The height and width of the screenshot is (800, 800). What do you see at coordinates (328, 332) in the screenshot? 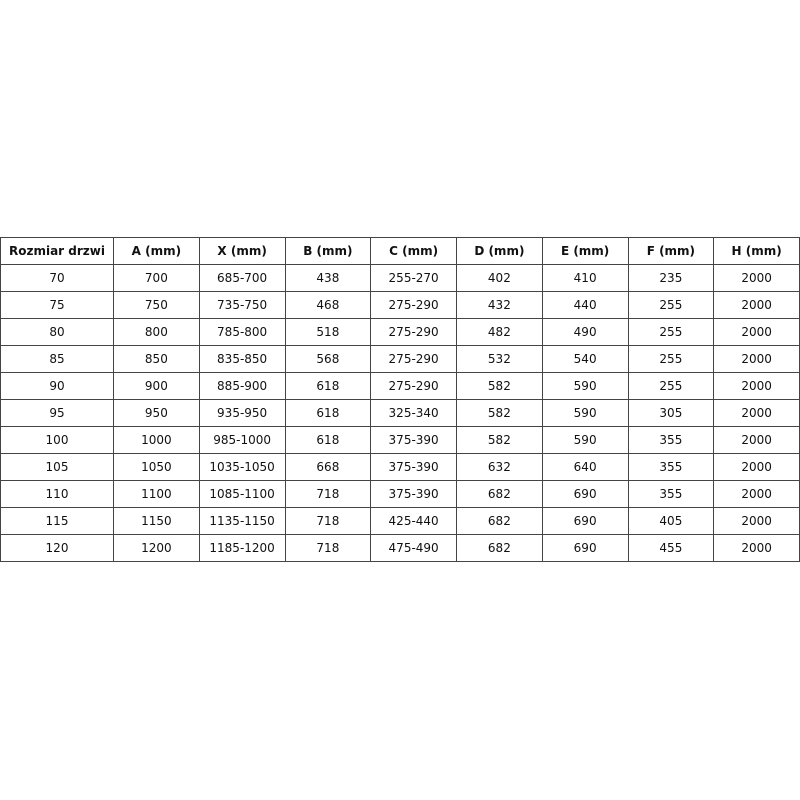
I see `table-cell: 518` at bounding box center [328, 332].